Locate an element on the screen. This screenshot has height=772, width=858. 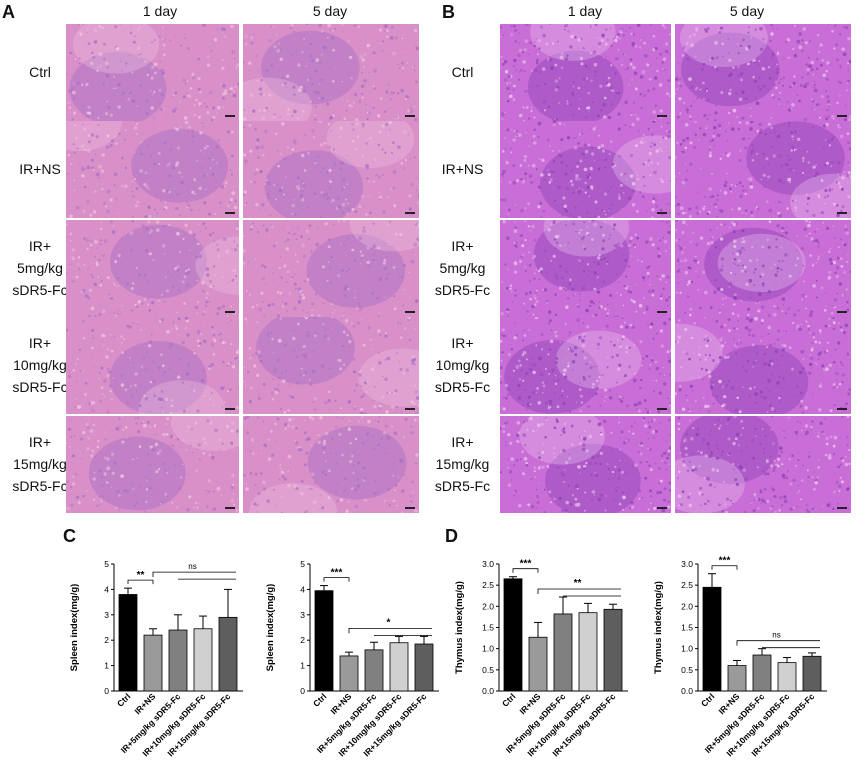
panel-a-row-label-line: 15mg/kg is located at coordinates (40, 463).